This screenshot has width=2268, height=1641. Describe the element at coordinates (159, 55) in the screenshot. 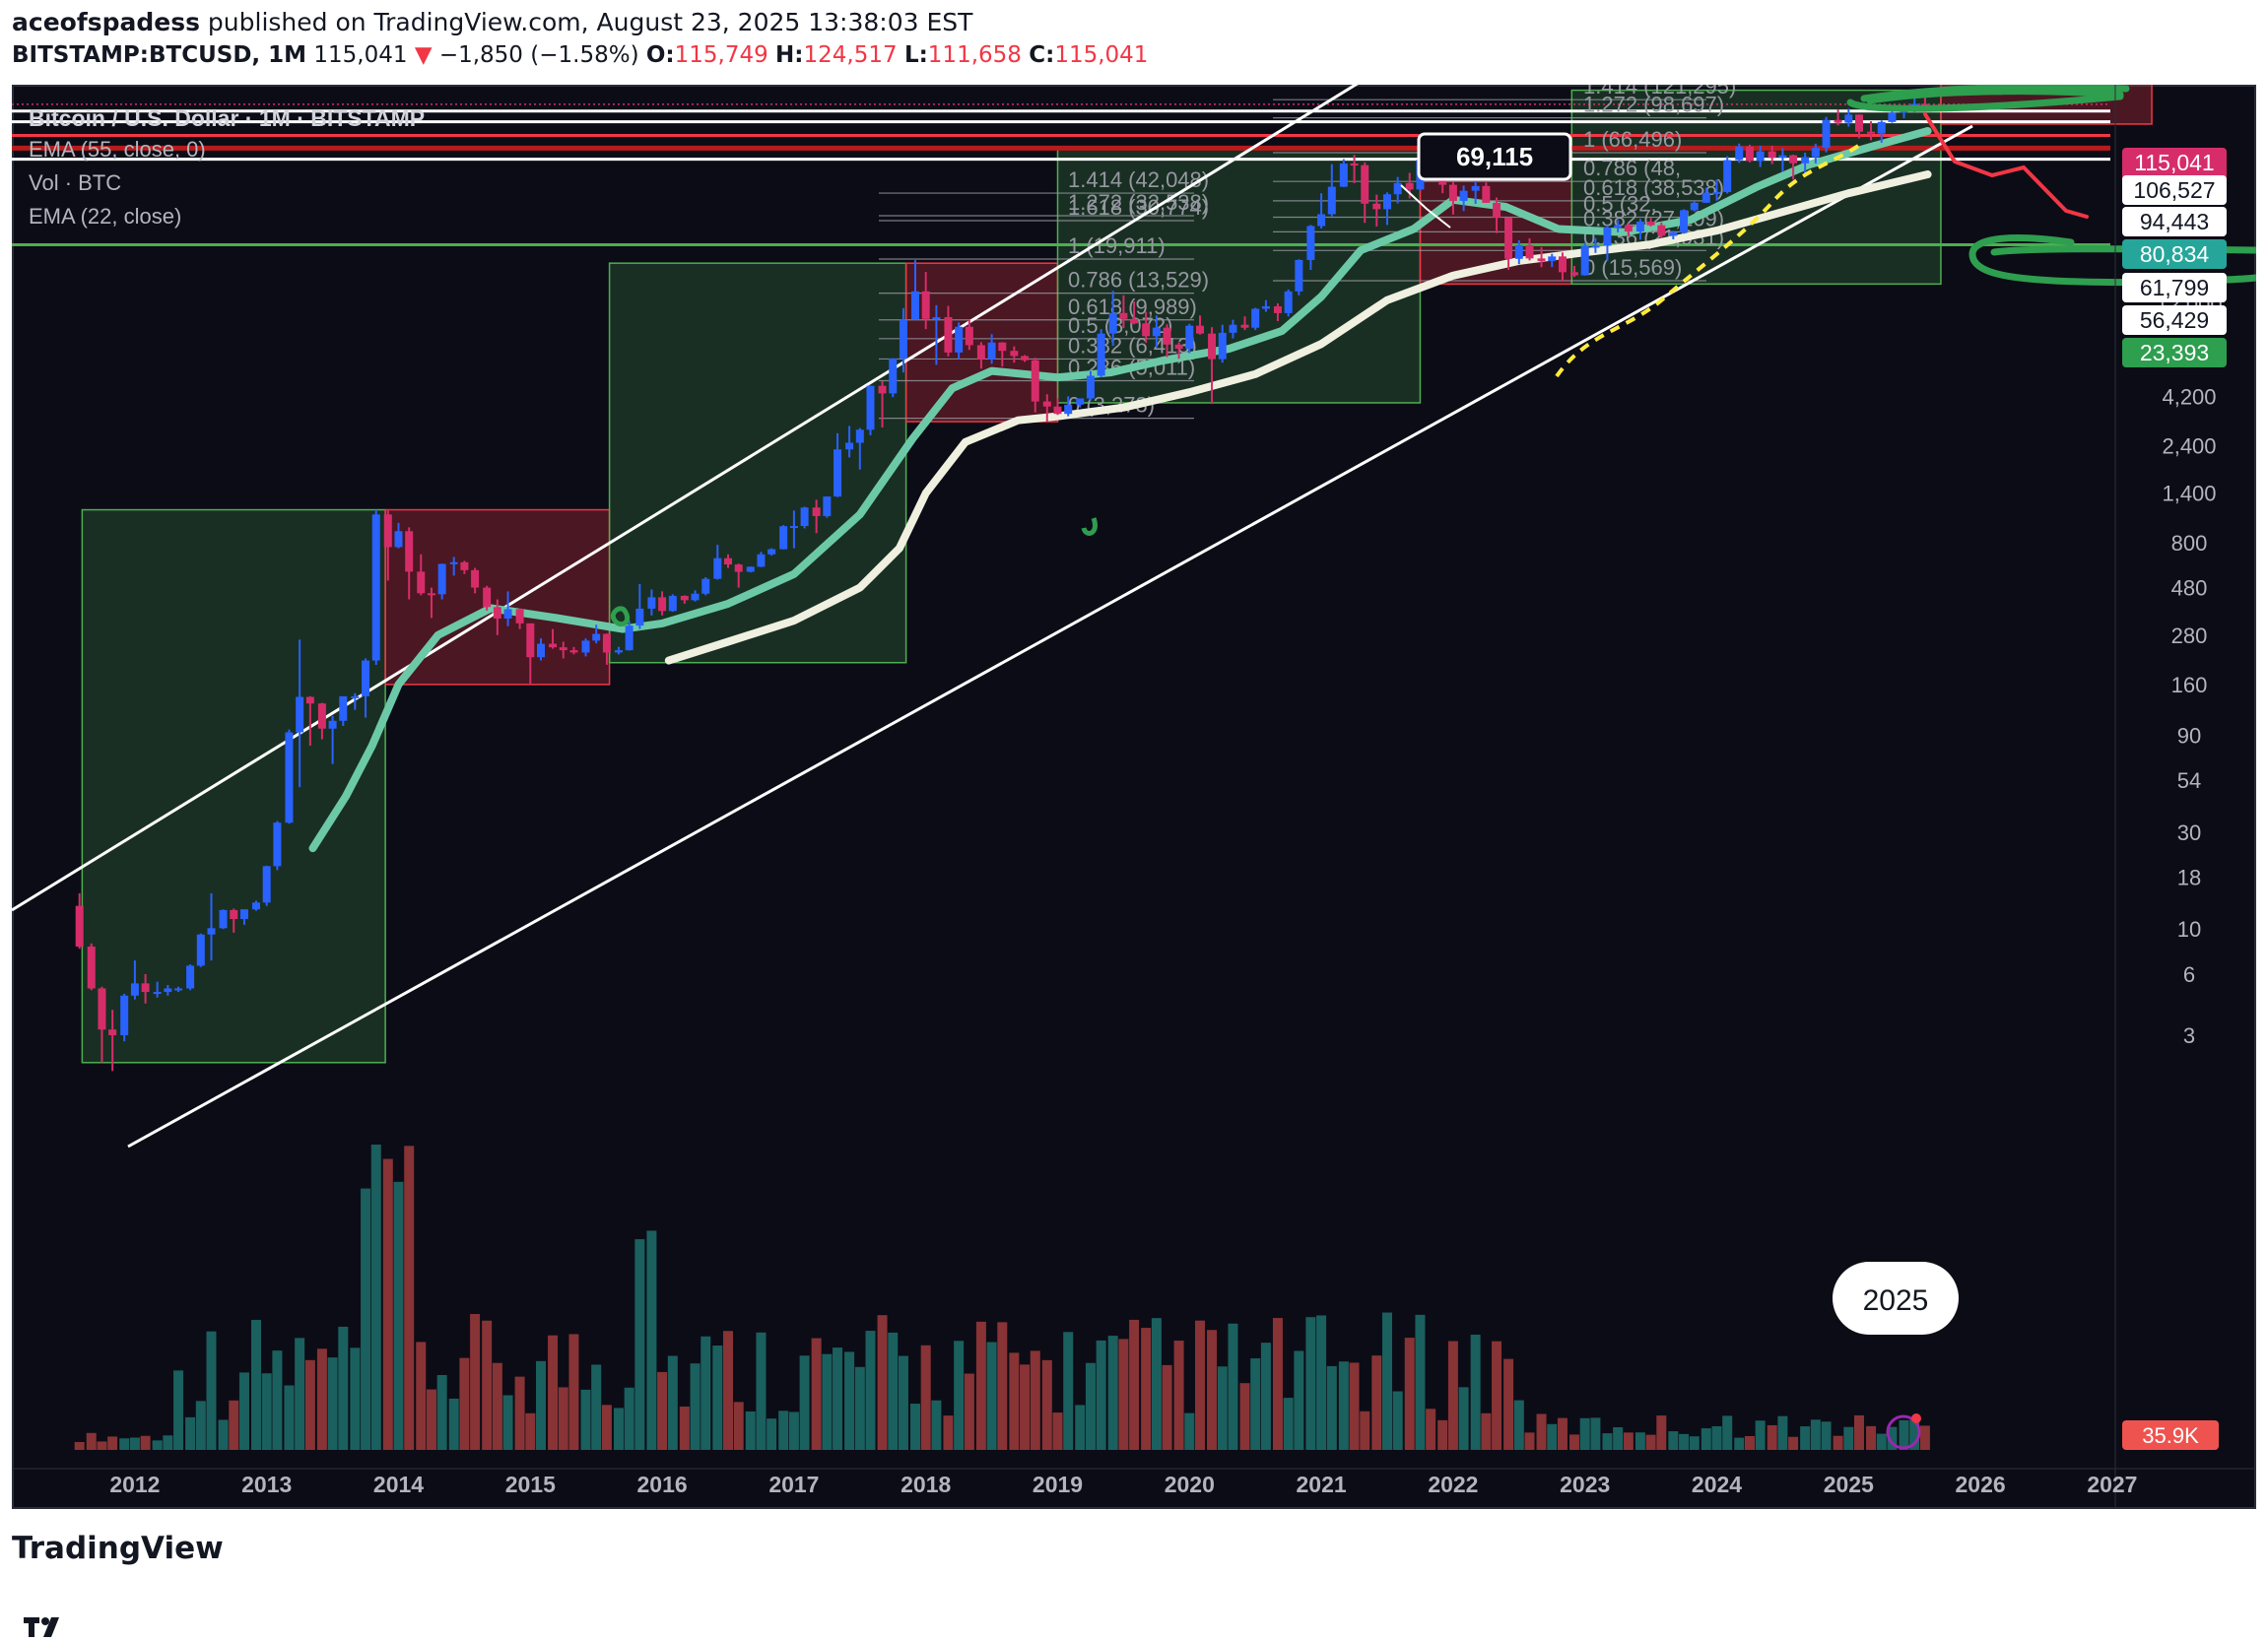

I see `symbol-name: BITSTAMP:BTCUSD, 1M` at that location.